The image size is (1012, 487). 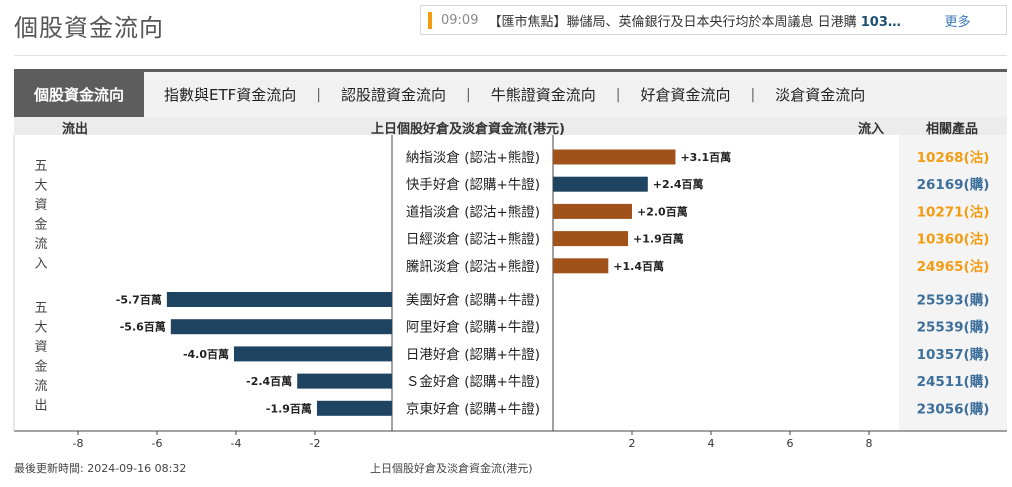 I want to click on group-label-inflow: 大, so click(x=40, y=186).